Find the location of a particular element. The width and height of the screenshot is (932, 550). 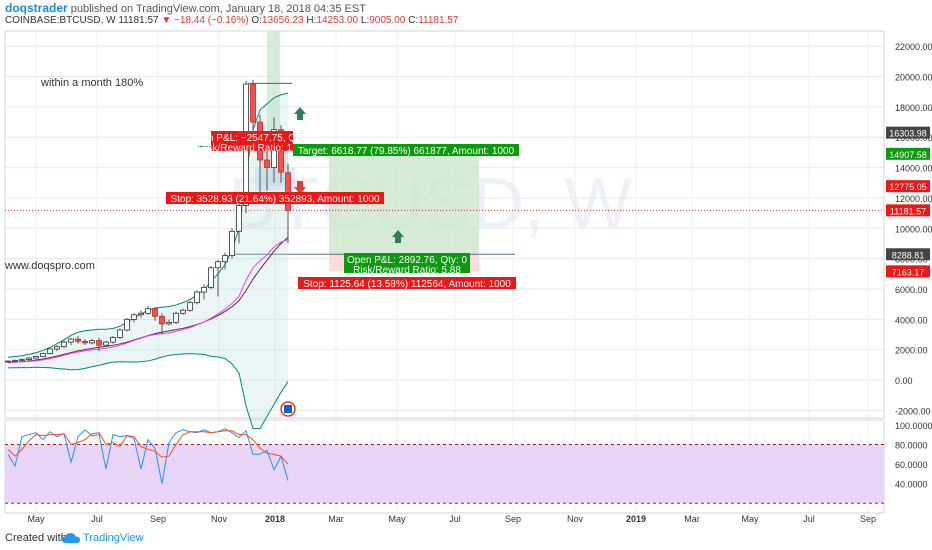

time-tick-label: Mar is located at coordinates (336, 519).